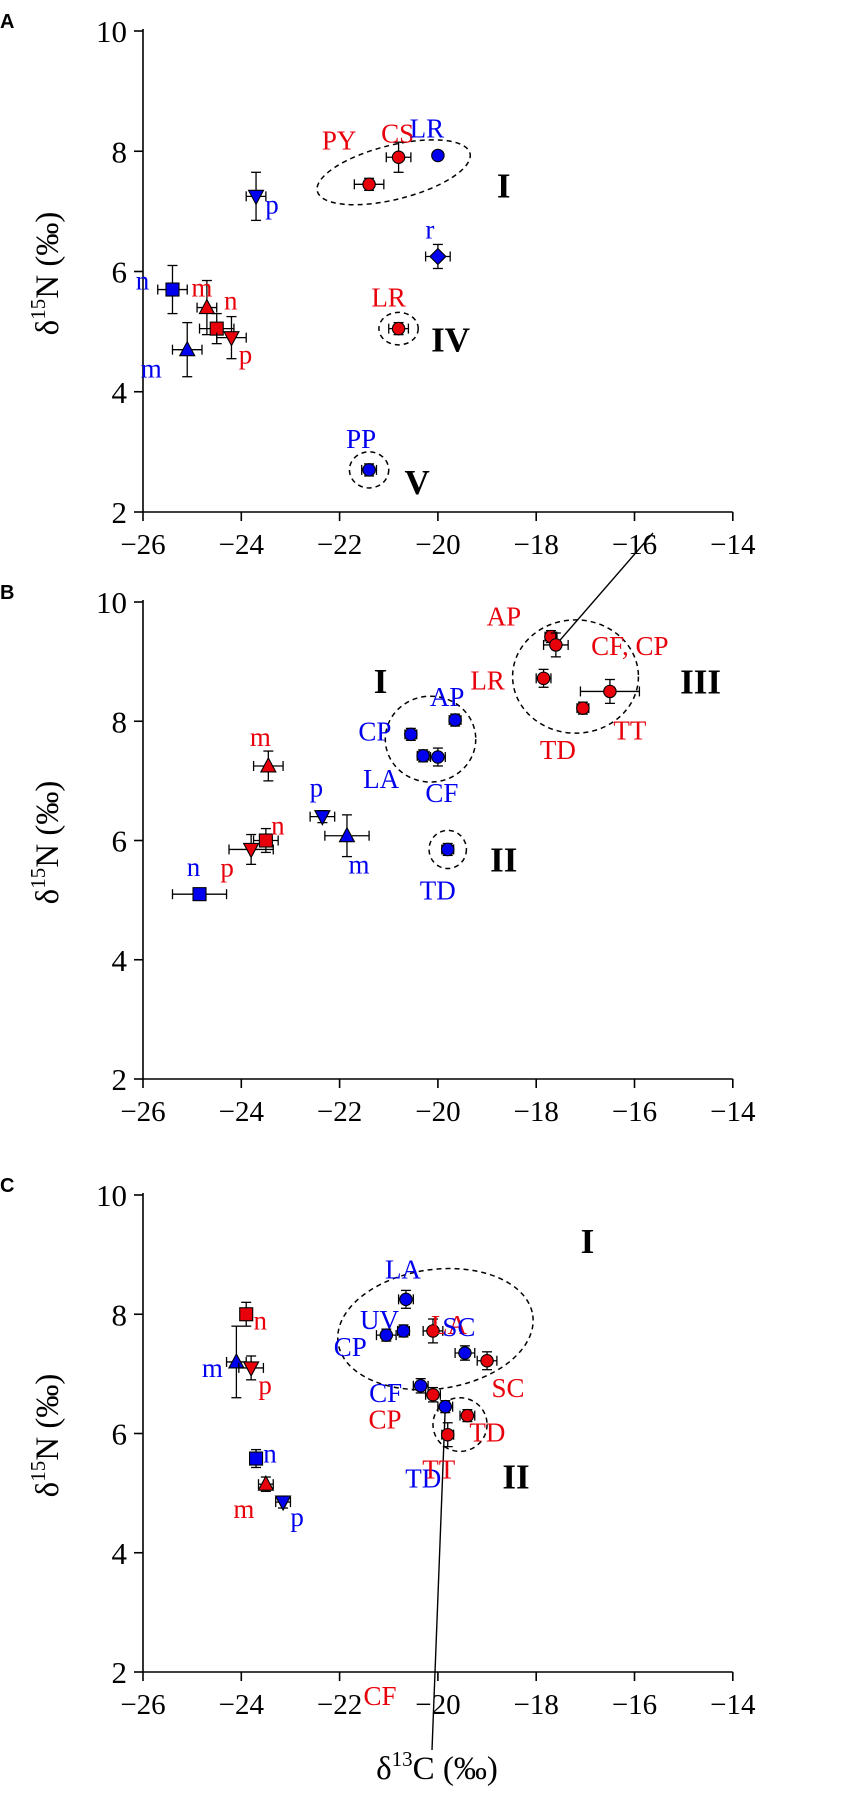 This screenshot has width=846, height=1798. What do you see at coordinates (120, 1079) in the screenshot?
I see `y-tick-label: 2` at bounding box center [120, 1079].